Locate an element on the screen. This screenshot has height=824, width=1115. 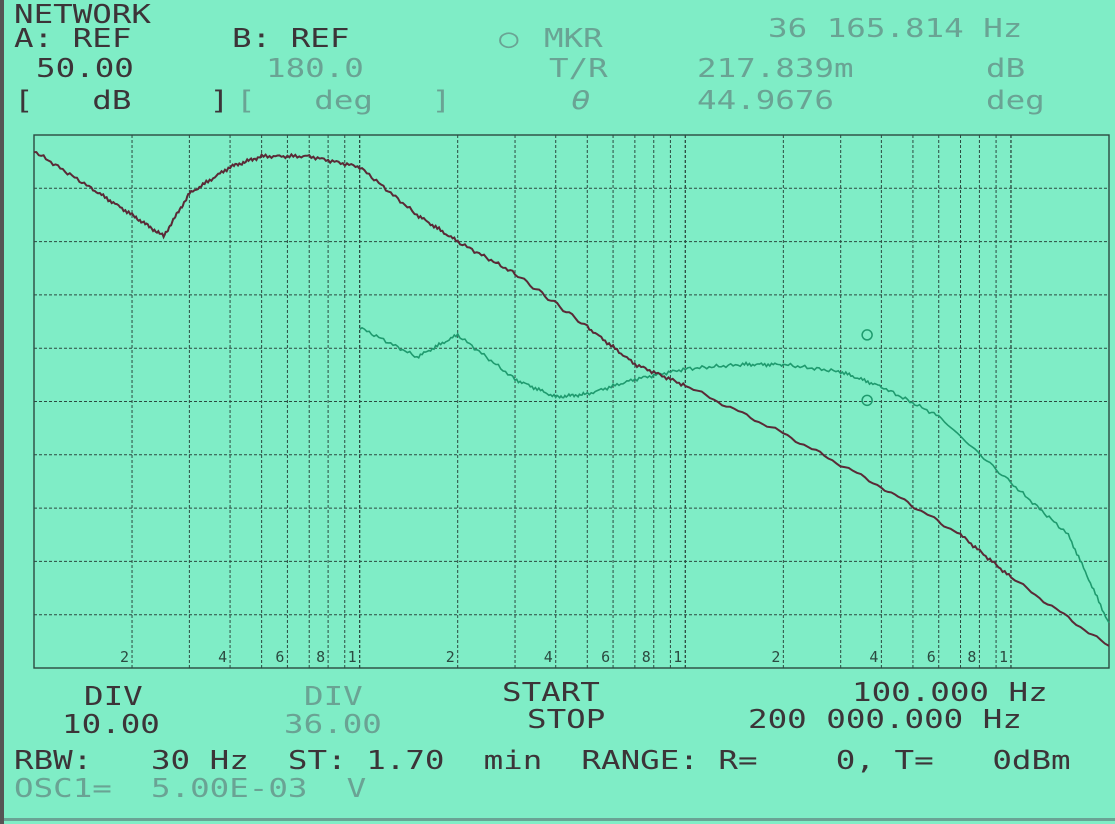
b-ref-value: 180.0 is located at coordinates (315, 69).